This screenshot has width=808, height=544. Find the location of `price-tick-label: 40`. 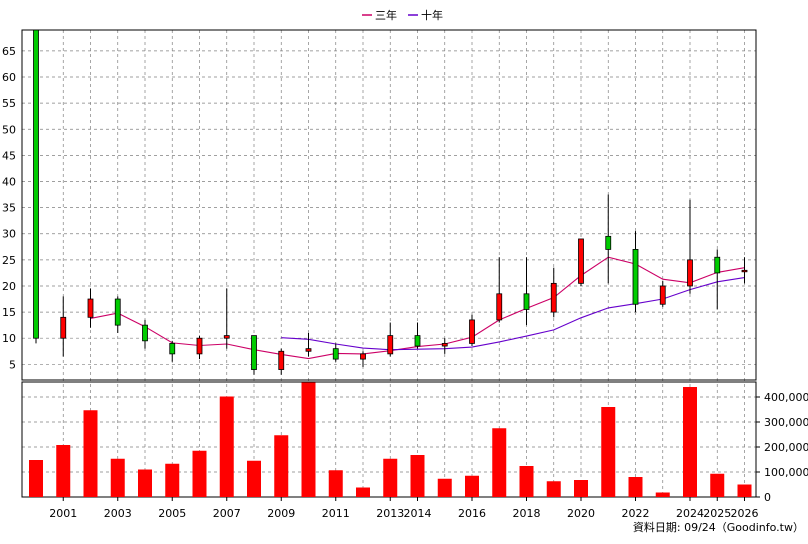

price-tick-label: 40 is located at coordinates (9, 181).